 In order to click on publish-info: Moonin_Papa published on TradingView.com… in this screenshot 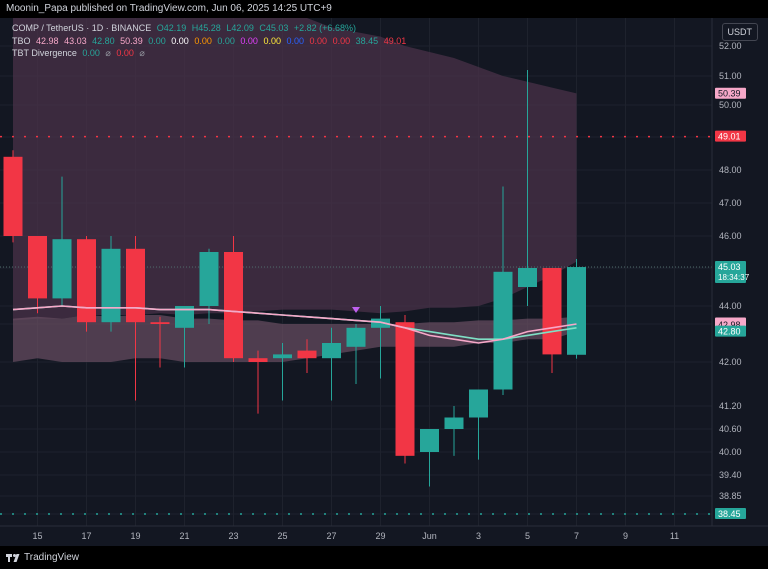, I will do `click(169, 8)`.